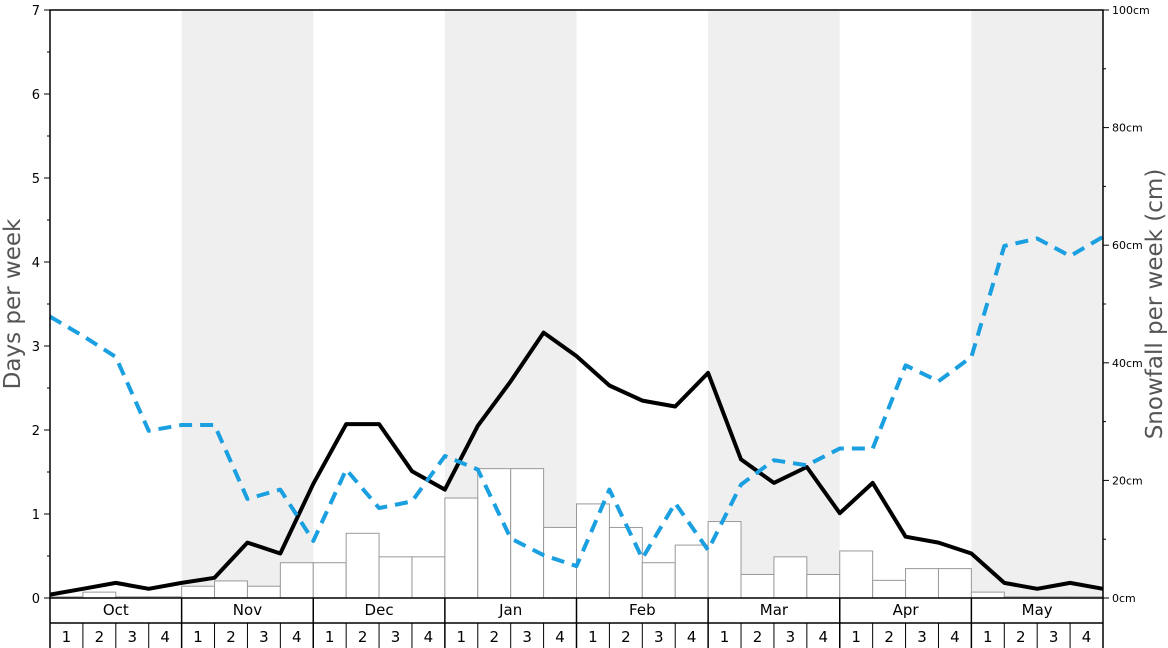  I want to click on left-tick-label: 4, so click(36, 263).